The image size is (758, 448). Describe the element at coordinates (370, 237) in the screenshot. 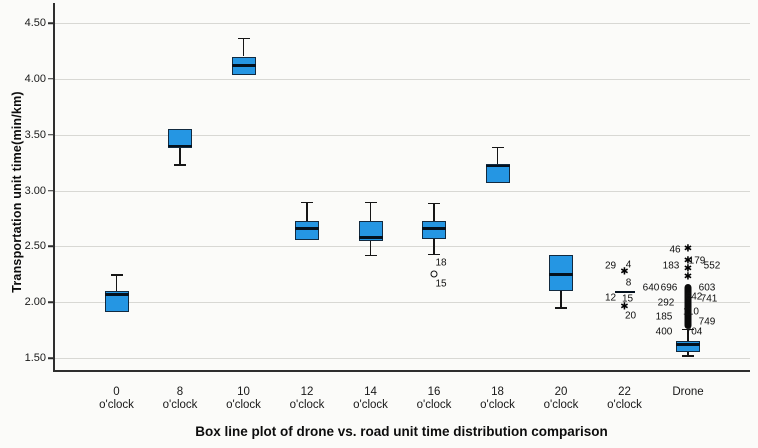

I see `median-line-14-o-clock` at that location.